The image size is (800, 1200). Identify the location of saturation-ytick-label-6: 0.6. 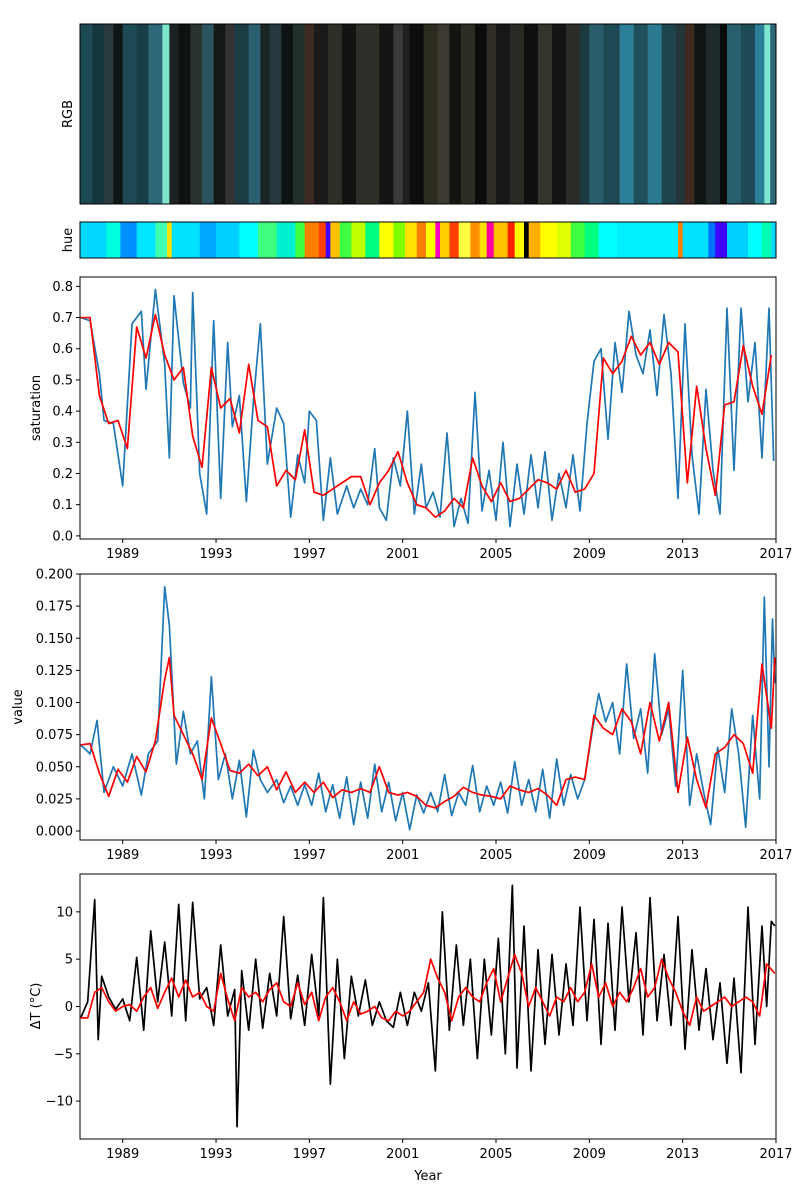
(62, 349).